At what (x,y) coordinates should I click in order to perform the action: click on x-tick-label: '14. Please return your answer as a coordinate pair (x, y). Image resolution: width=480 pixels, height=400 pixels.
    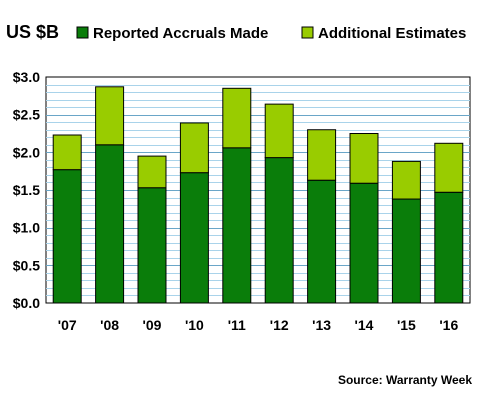
    Looking at the image, I should click on (364, 325).